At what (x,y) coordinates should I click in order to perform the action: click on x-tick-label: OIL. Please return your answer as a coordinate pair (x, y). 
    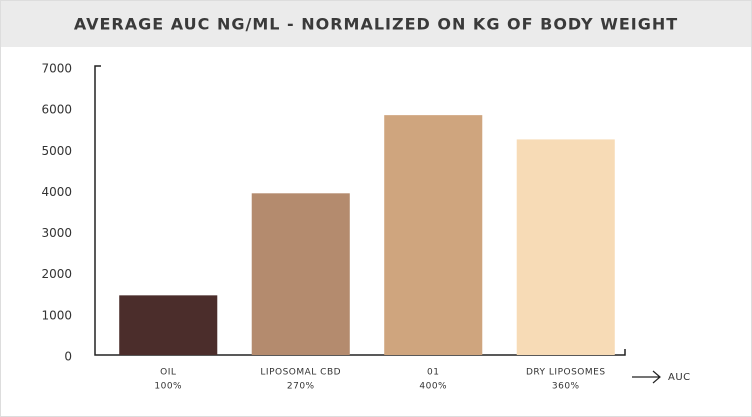
    Looking at the image, I should click on (168, 373).